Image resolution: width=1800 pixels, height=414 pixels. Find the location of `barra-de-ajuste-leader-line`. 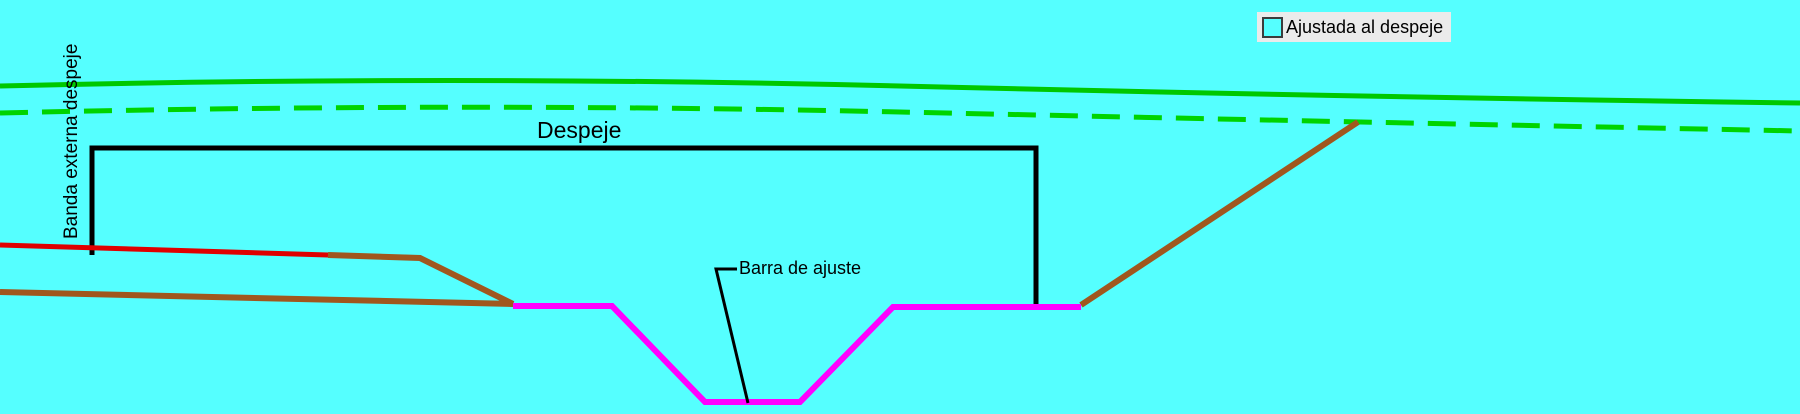

barra-de-ajuste-leader-line is located at coordinates (732, 335).